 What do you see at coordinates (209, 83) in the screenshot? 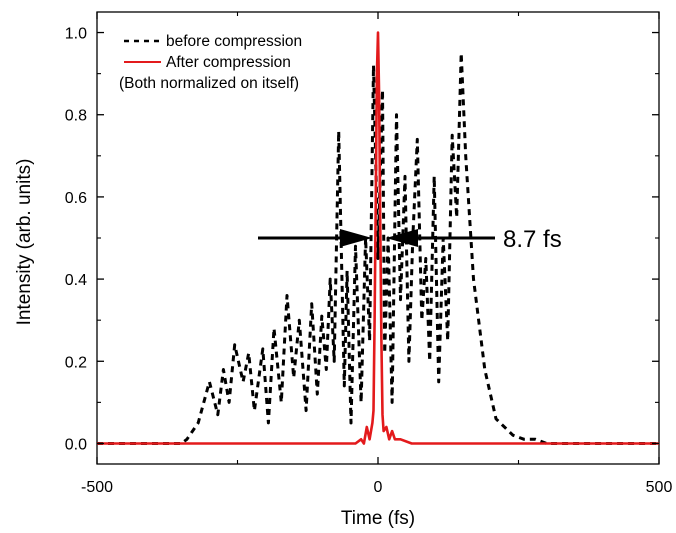
I see `legend-note: (Both normalized on itself)` at bounding box center [209, 83].